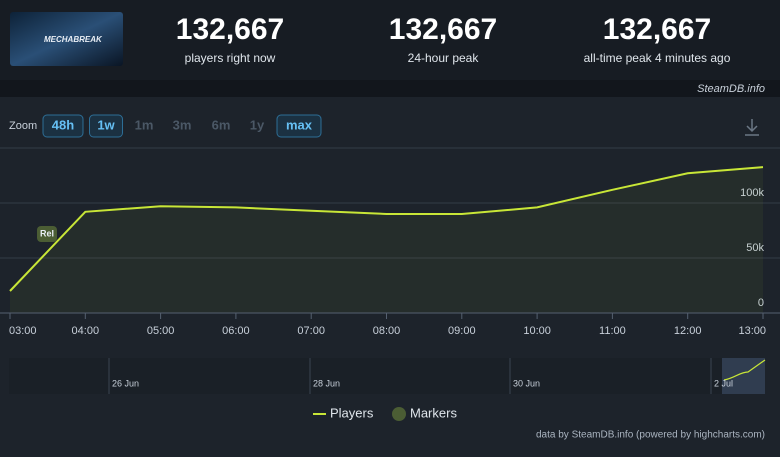  What do you see at coordinates (752, 127) in the screenshot?
I see `download-icon` at bounding box center [752, 127].